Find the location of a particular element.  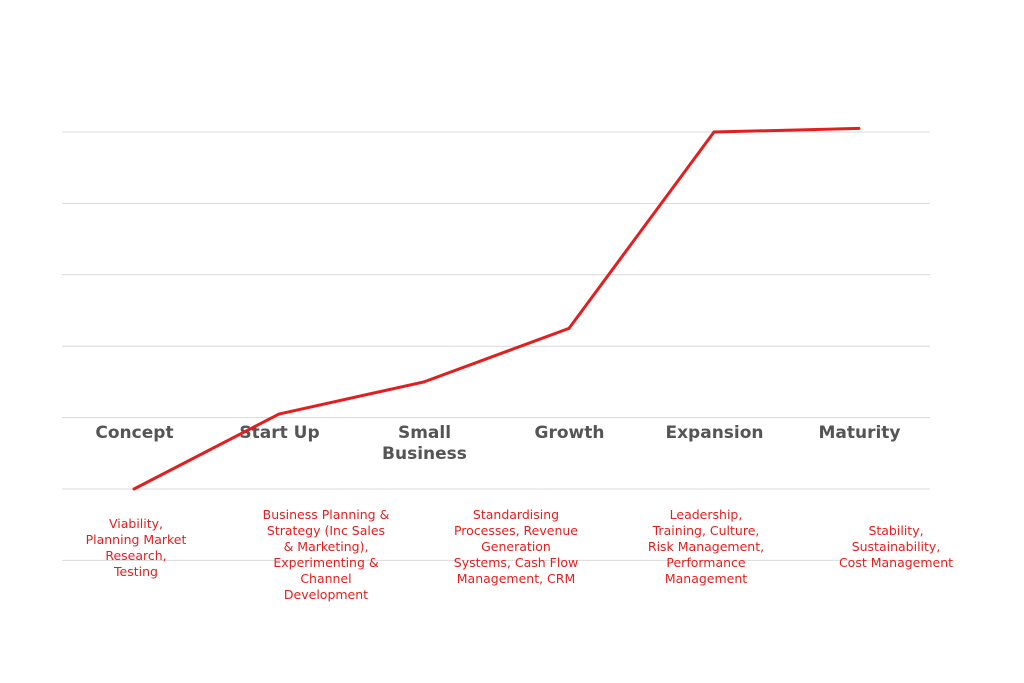

category-label: Growth is located at coordinates (570, 433).